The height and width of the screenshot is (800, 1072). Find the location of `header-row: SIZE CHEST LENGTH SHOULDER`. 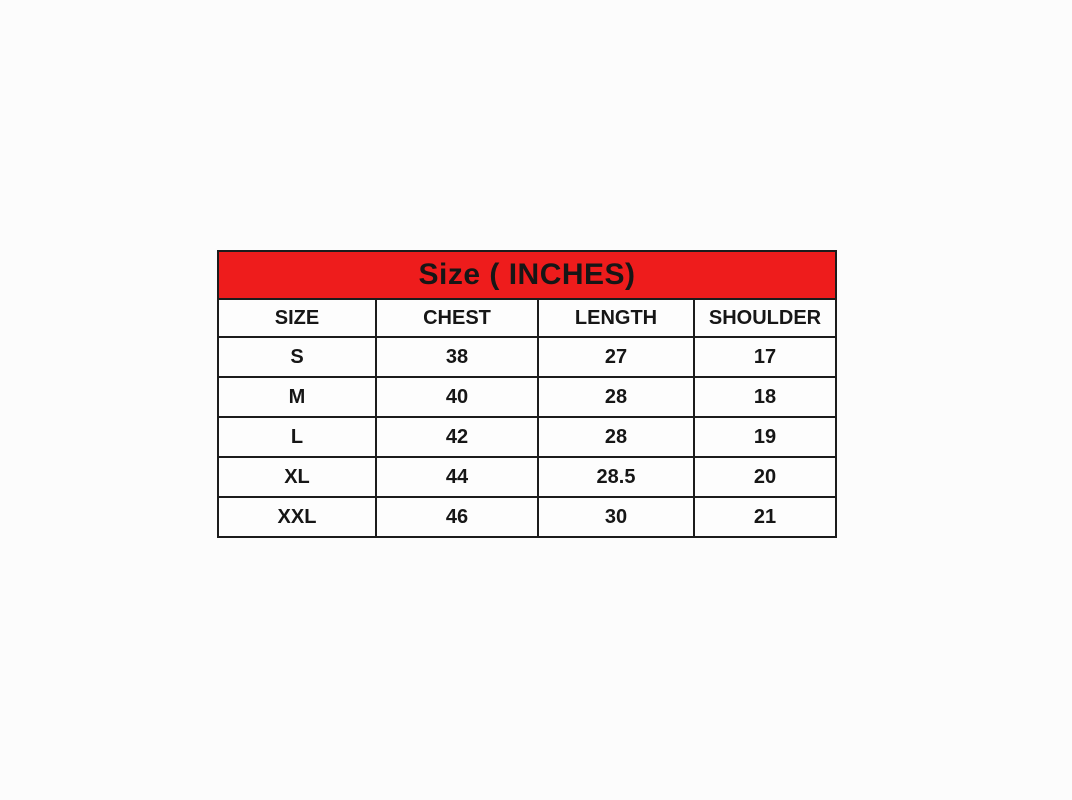

header-row: SIZE CHEST LENGTH SHOULDER is located at coordinates (527, 318).